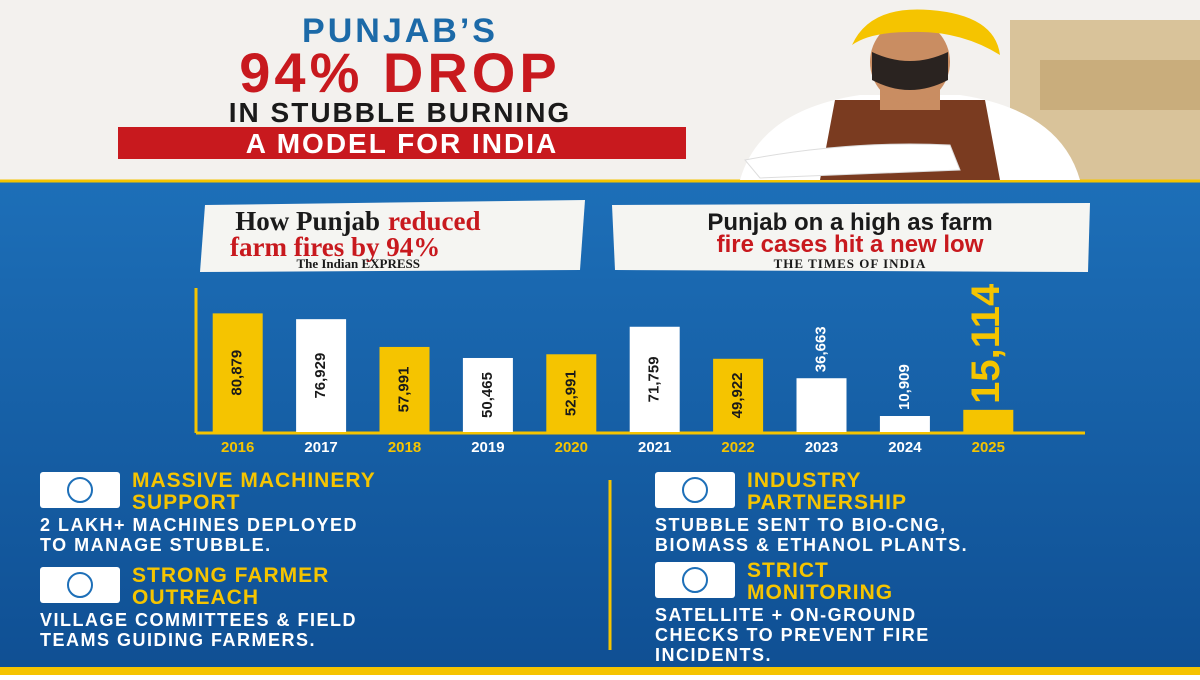 This screenshot has height=680, width=1200. What do you see at coordinates (600, 671) in the screenshot?
I see `footer-strip` at bounding box center [600, 671].